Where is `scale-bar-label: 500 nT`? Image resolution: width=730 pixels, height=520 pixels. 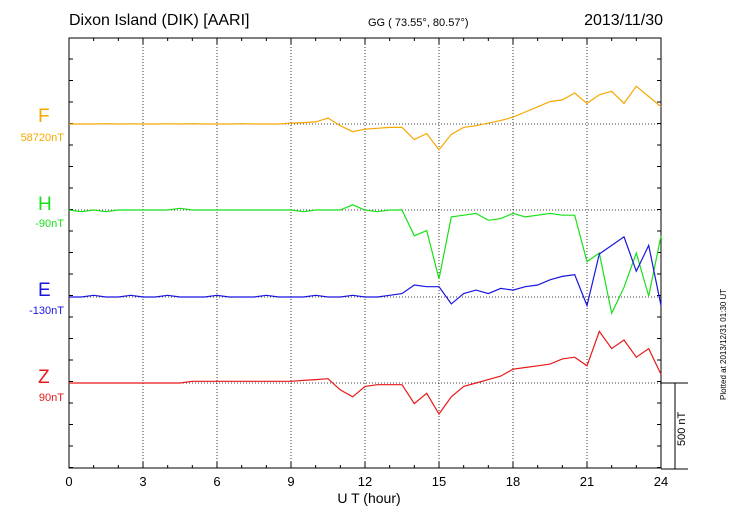 scale-bar-label: 500 nT is located at coordinates (682, 428).